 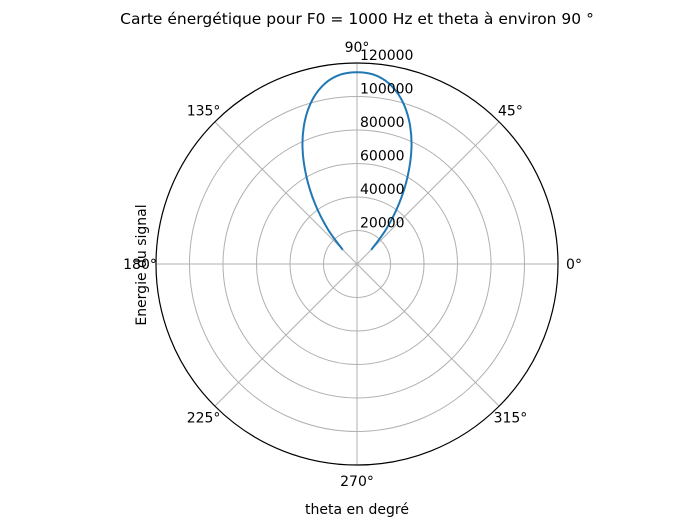 I want to click on radial-tick-labels: 20000 40000 60000 80000 100000 120000, so click(x=386, y=140).